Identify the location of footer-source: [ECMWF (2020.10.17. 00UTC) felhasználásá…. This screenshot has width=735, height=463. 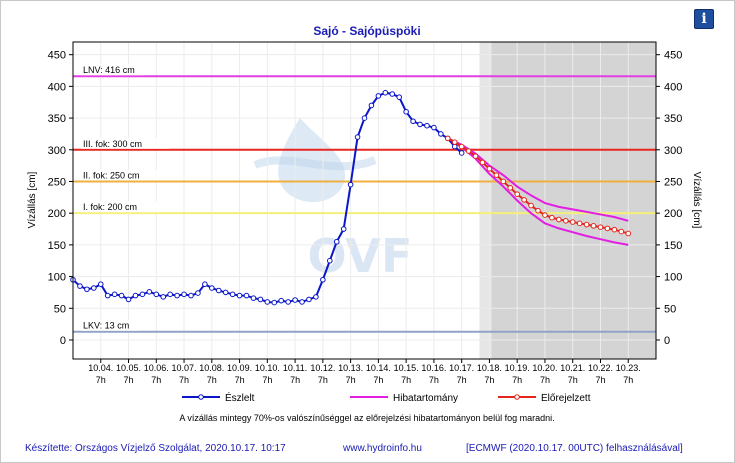
(574, 448).